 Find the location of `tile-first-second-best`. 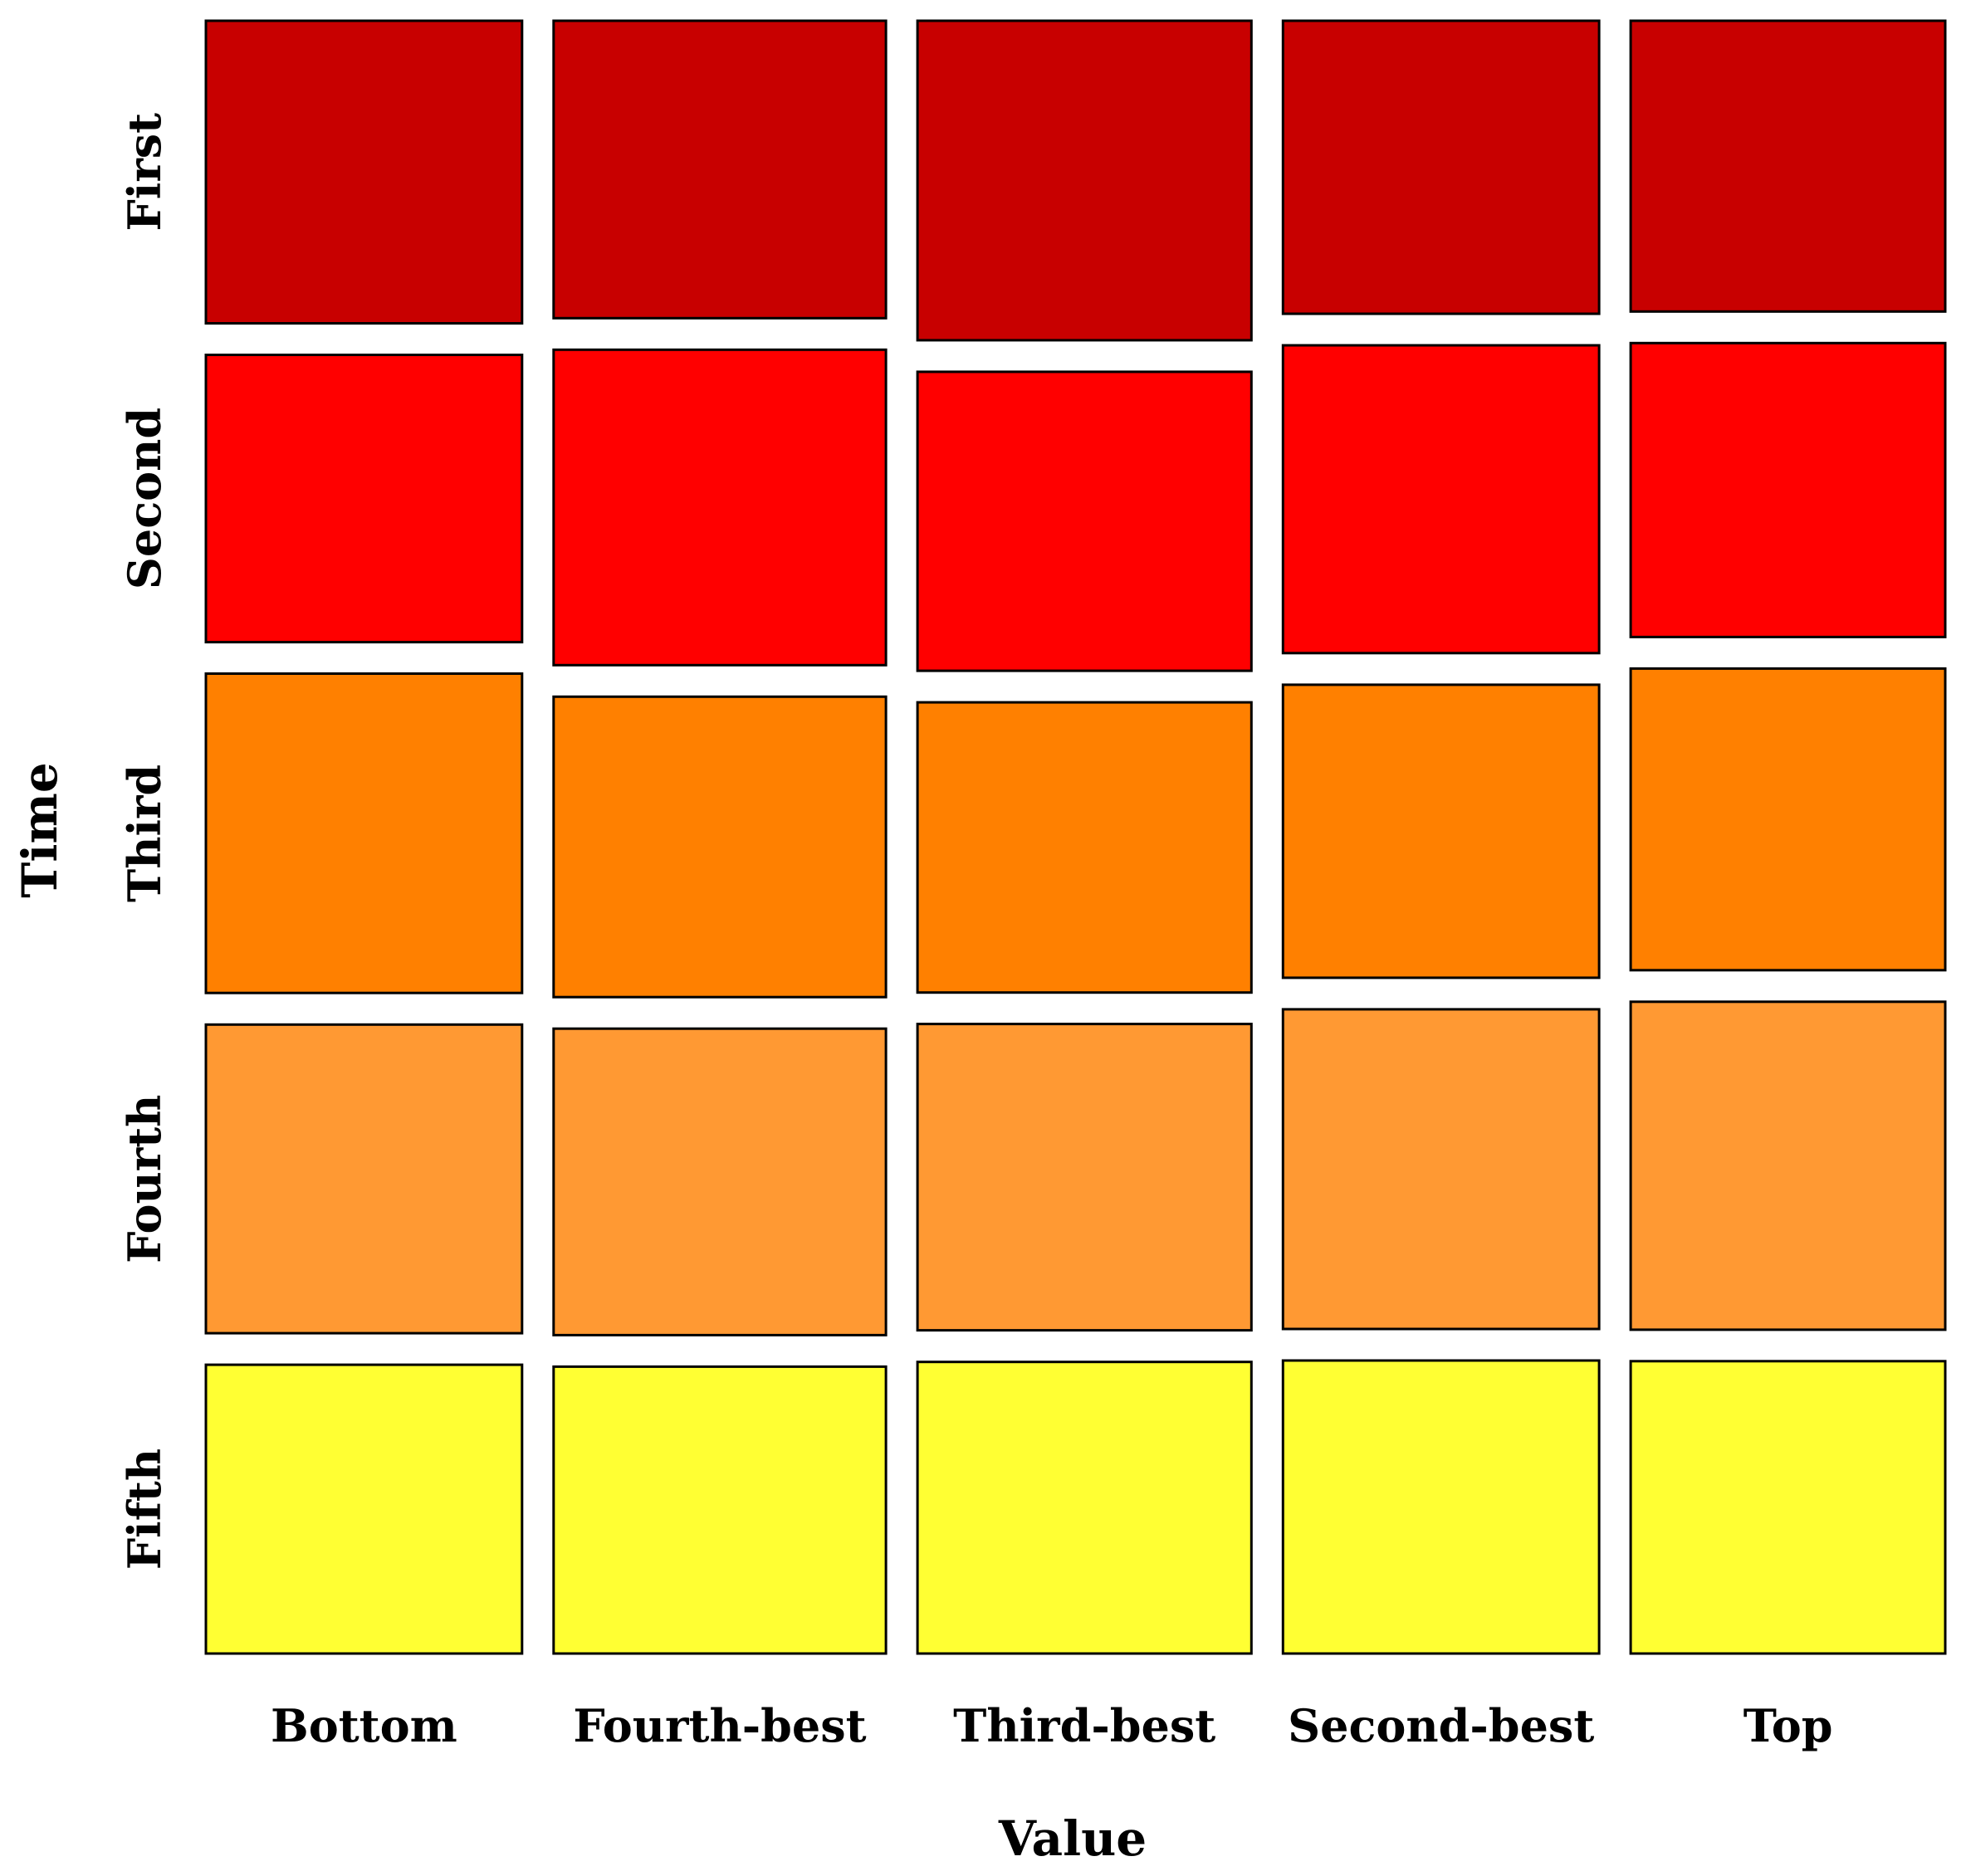

tile-first-second-best is located at coordinates (1441, 167).